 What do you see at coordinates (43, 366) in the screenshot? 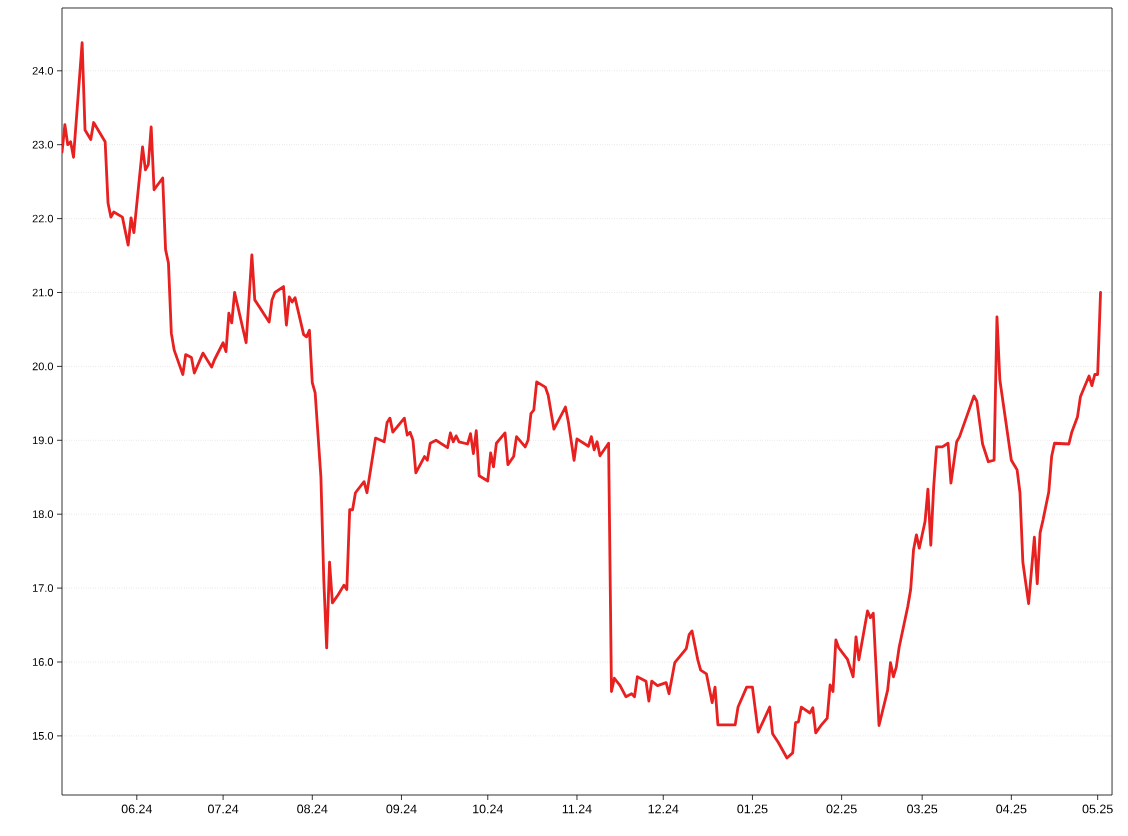
I see `y-tick-label: 20.0` at bounding box center [43, 366].